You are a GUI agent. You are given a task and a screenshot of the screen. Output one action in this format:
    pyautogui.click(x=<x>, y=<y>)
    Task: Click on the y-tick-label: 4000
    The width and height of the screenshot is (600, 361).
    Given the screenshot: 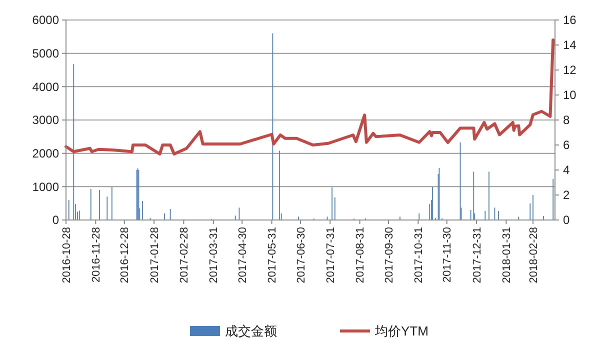 What is the action you would take?
    pyautogui.click(x=46, y=87)
    